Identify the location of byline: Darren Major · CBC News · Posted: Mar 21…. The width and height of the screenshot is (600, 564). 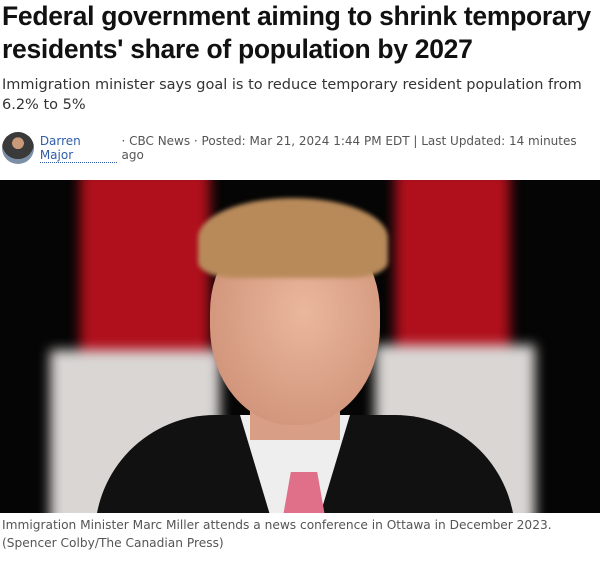
(301, 148).